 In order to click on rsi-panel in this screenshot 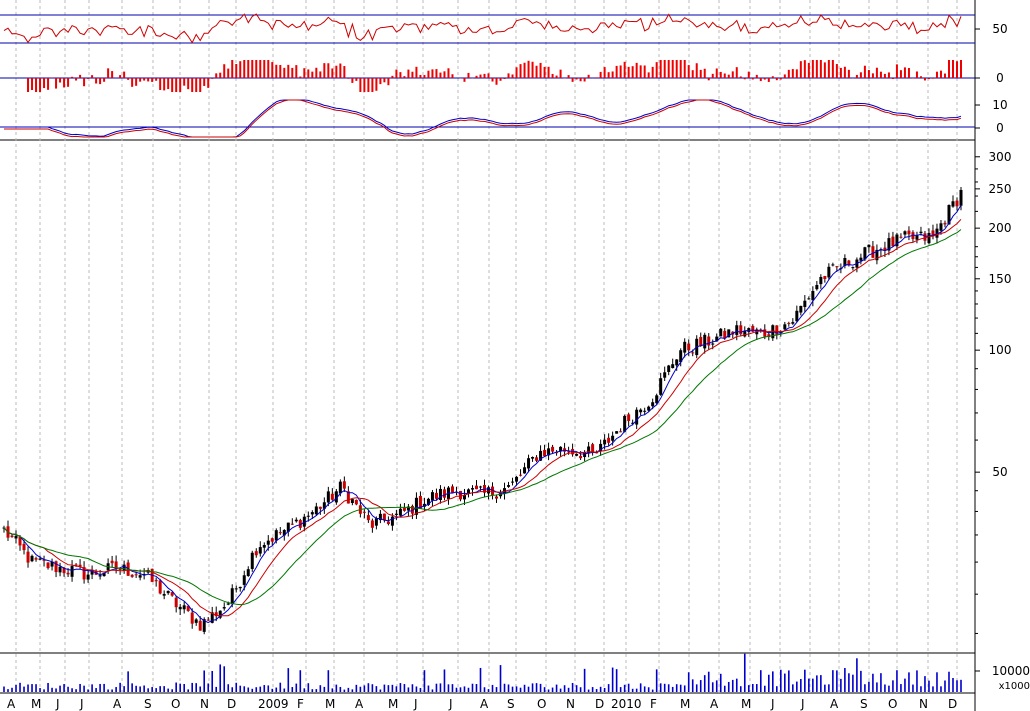, I will do `click(487, 28)`.